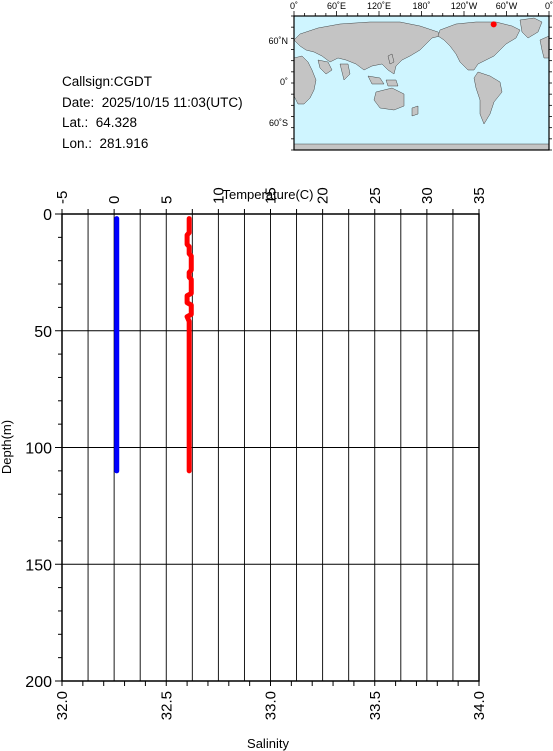 The width and height of the screenshot is (553, 751). I want to click on depth-tick-label: 0, so click(47, 215).